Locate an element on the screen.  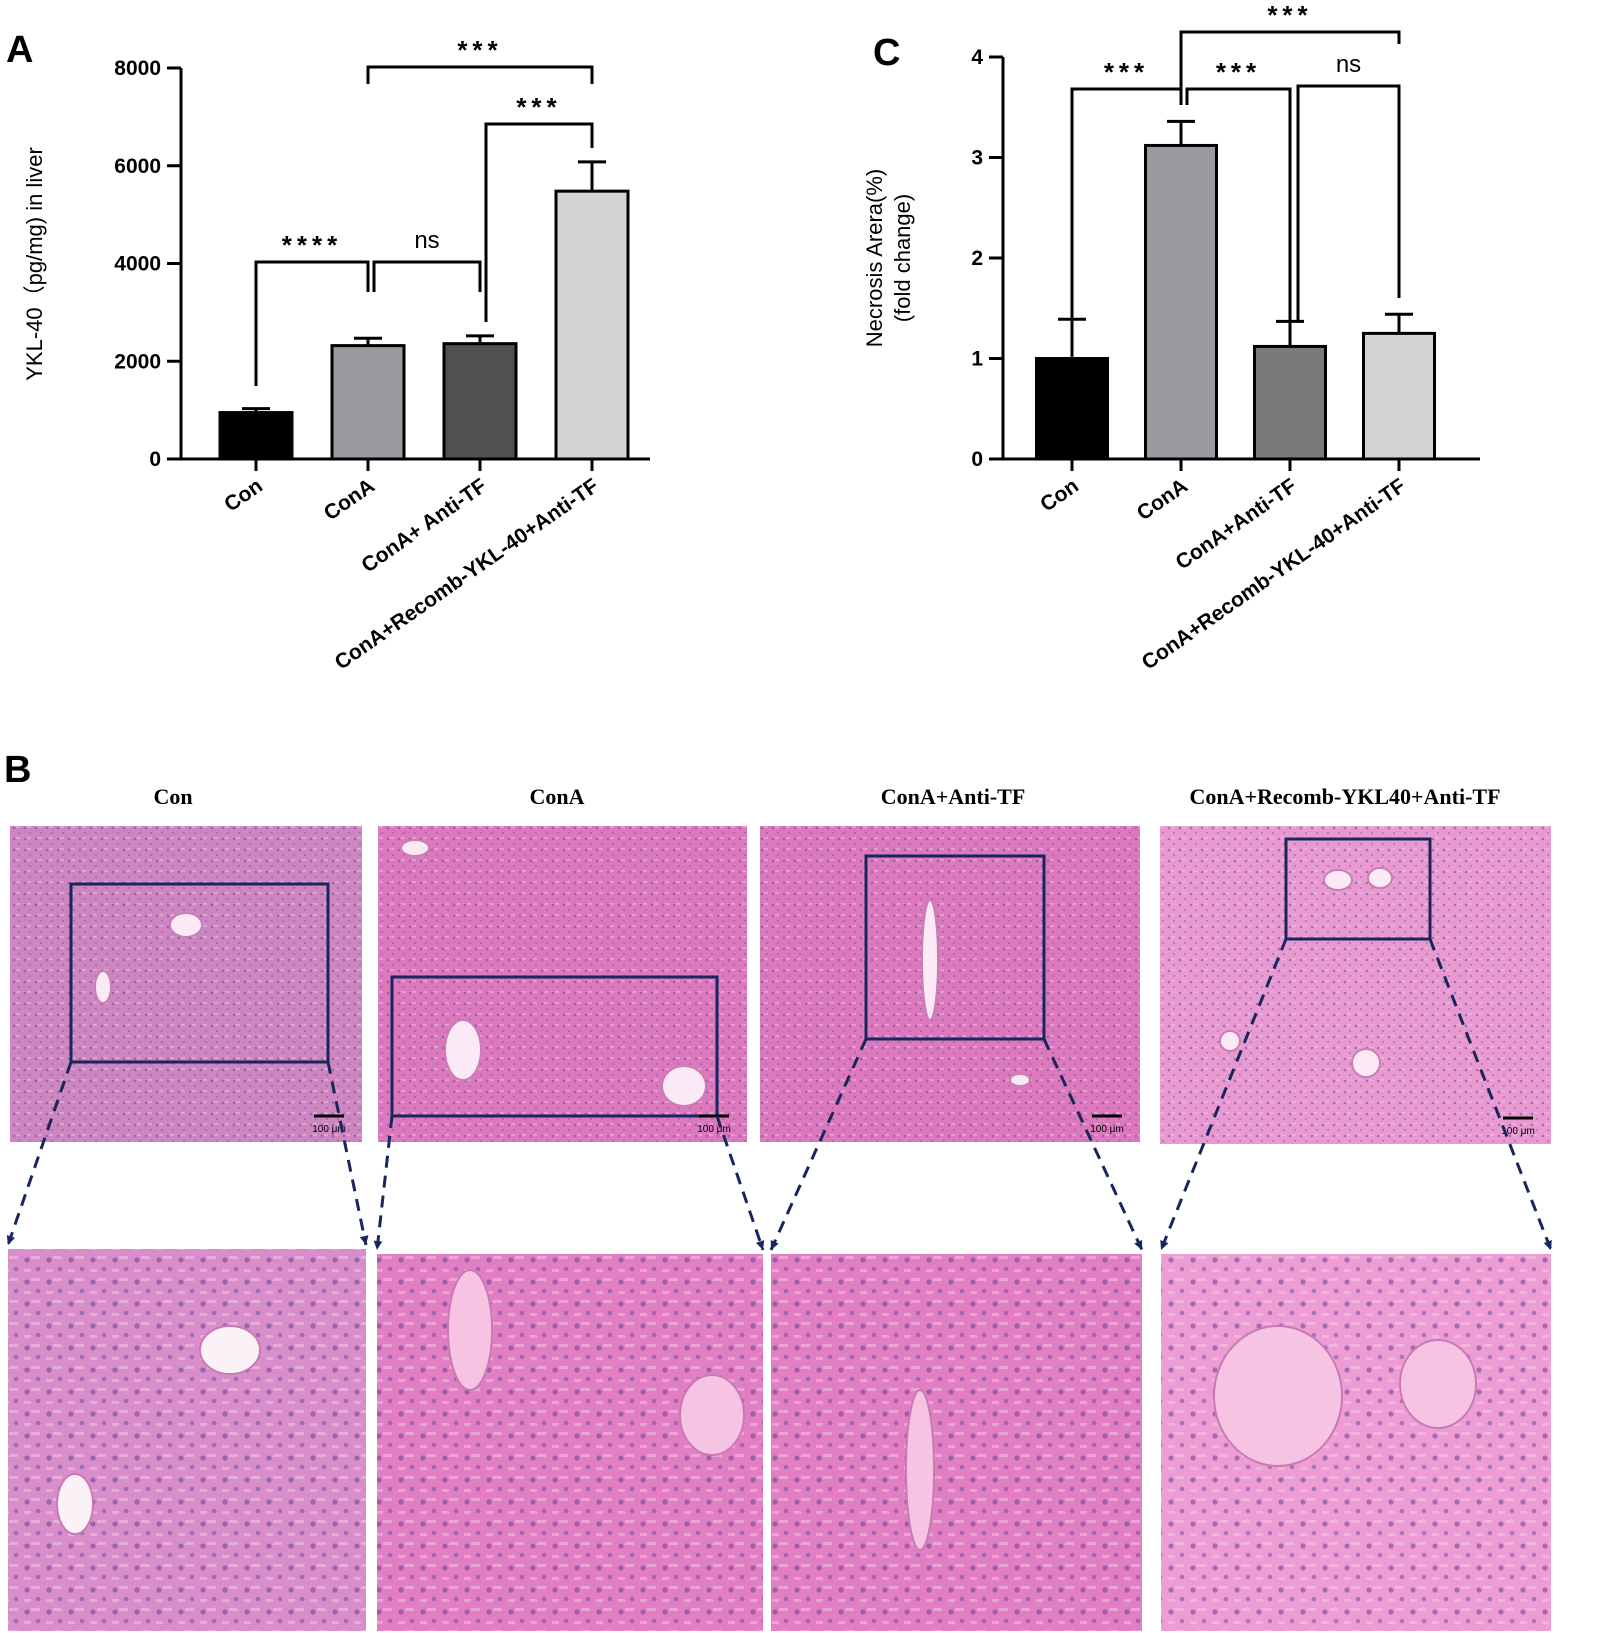
y-tick-label: 8000 is located at coordinates (137, 68).